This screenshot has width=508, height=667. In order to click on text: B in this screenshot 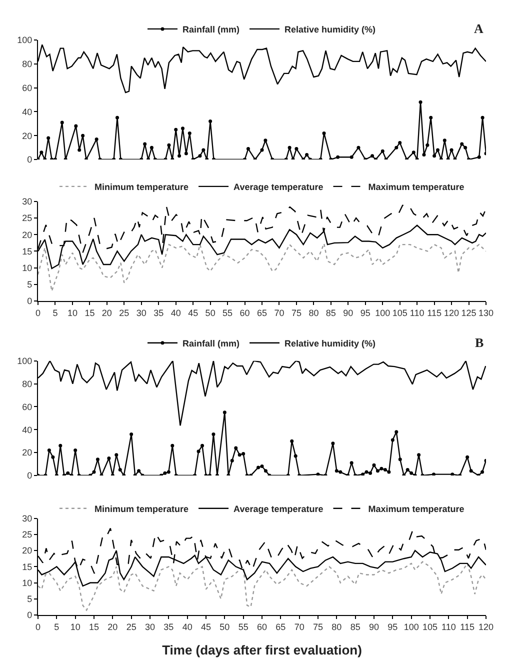, I will do `click(479, 342)`.